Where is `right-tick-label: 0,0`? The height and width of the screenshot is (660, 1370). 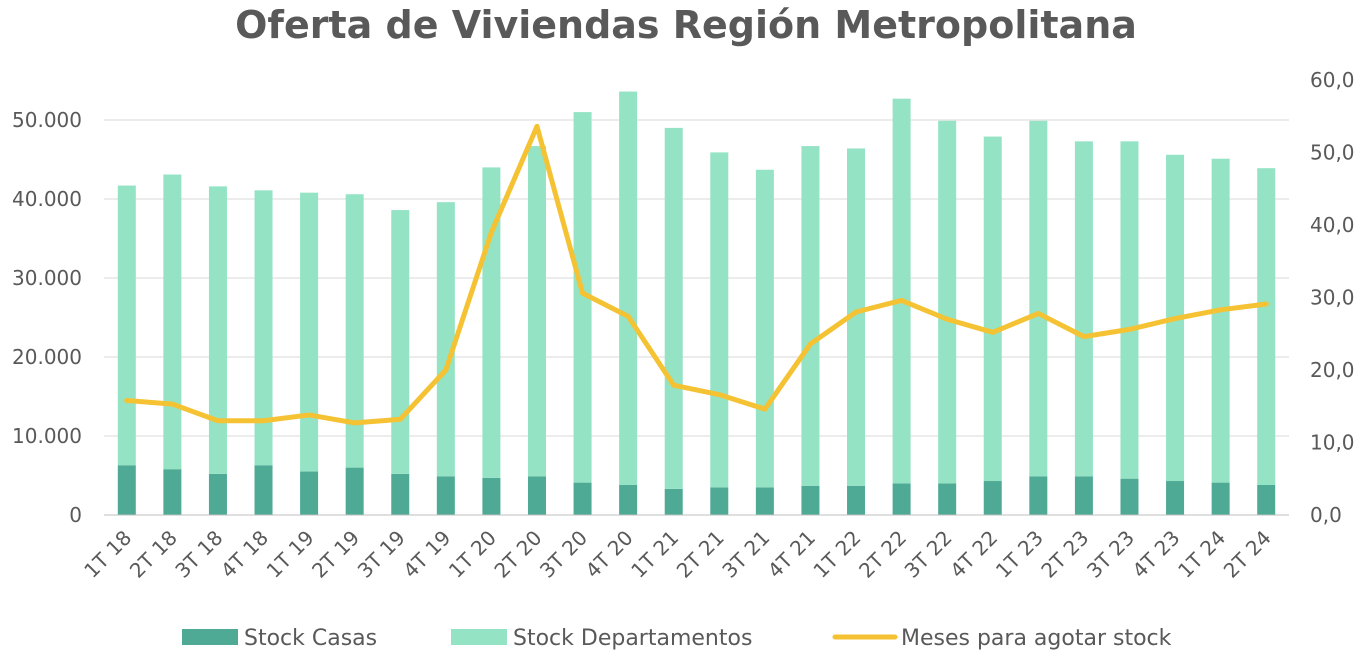
right-tick-label: 0,0 is located at coordinates (1326, 515).